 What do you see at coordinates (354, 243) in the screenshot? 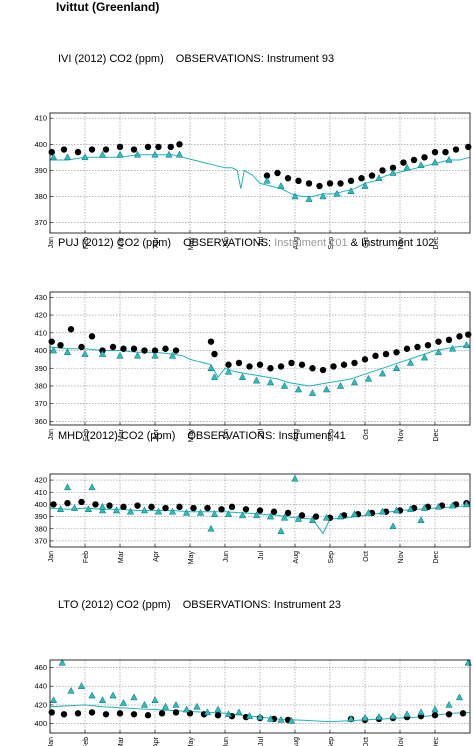
I see `instrument-joiner: &` at bounding box center [354, 243].